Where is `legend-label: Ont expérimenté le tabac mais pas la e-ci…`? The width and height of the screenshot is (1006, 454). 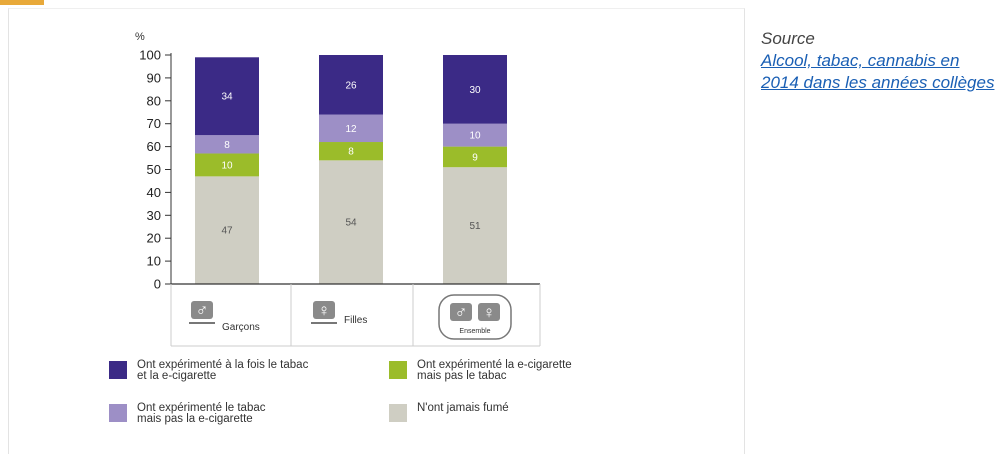
legend-label: Ont expérimenté le tabac mais pas la e-ci… is located at coordinates (201, 413).